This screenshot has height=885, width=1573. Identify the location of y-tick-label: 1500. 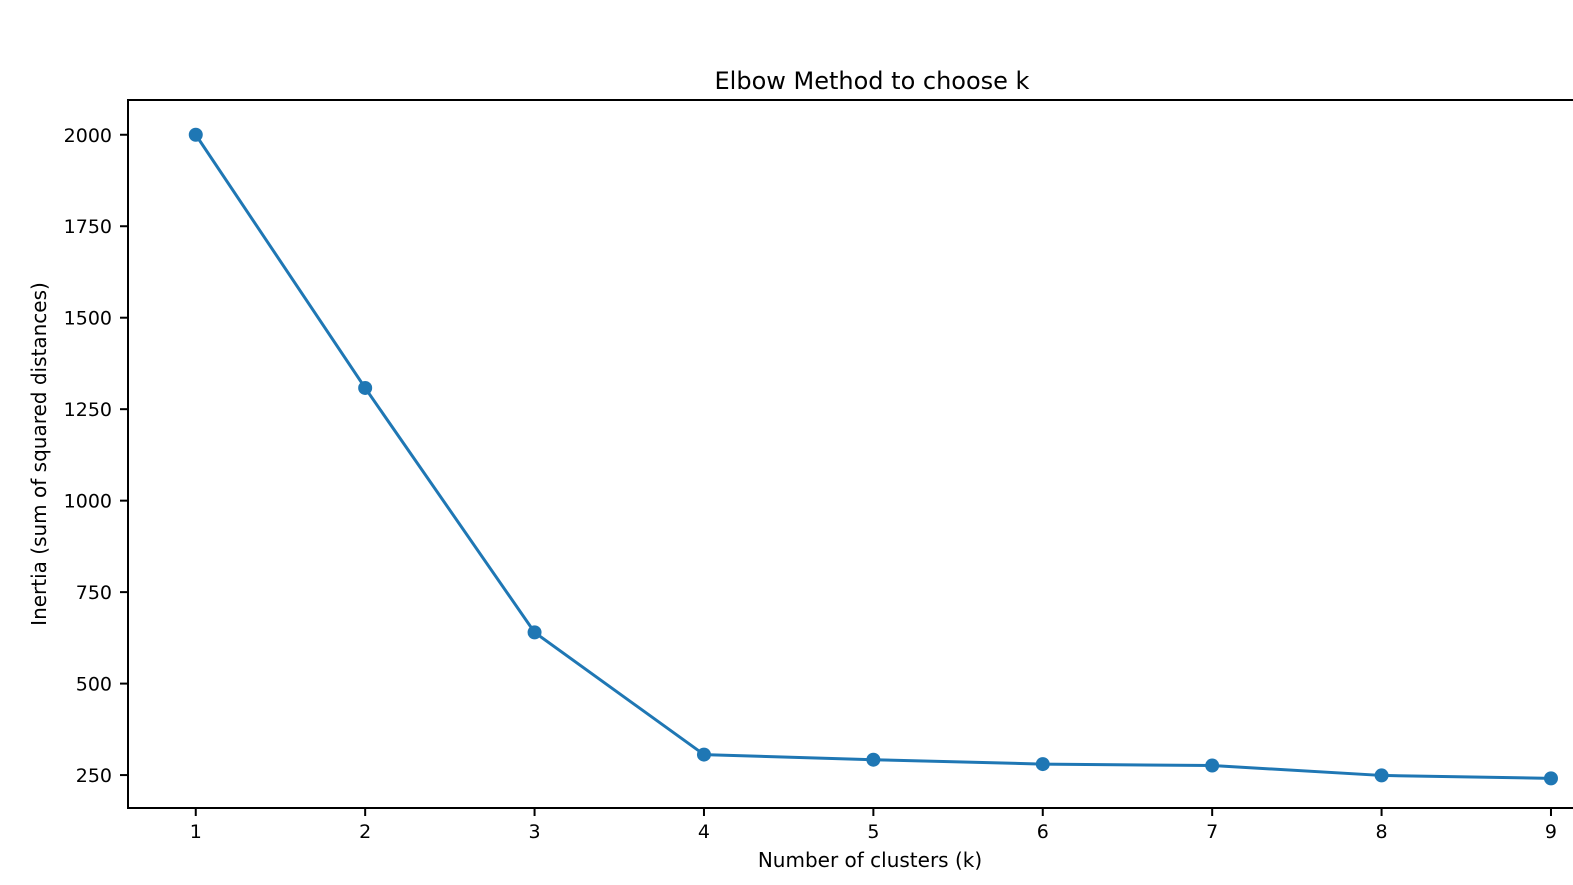
(88, 319).